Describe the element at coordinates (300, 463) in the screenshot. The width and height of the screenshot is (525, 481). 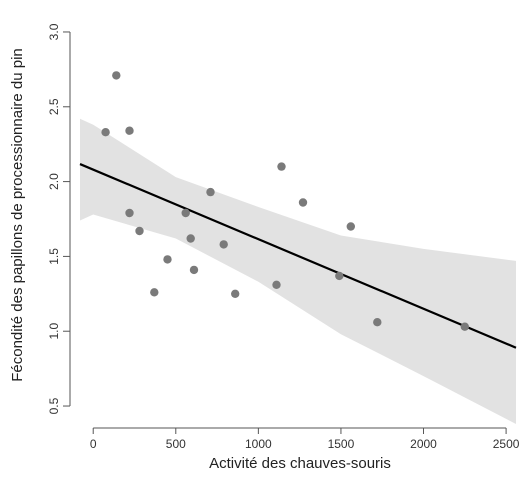
I see `x-axis-title: Activité des chauves-souris` at that location.